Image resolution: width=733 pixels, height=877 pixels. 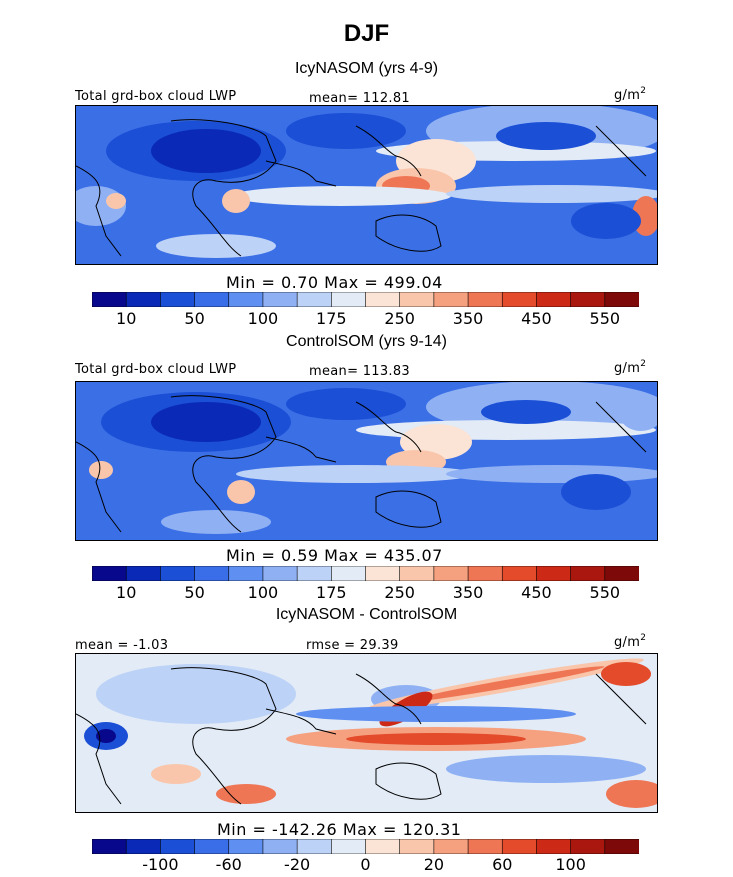 I want to click on panel2-unit: g/m2, so click(x=630, y=367).